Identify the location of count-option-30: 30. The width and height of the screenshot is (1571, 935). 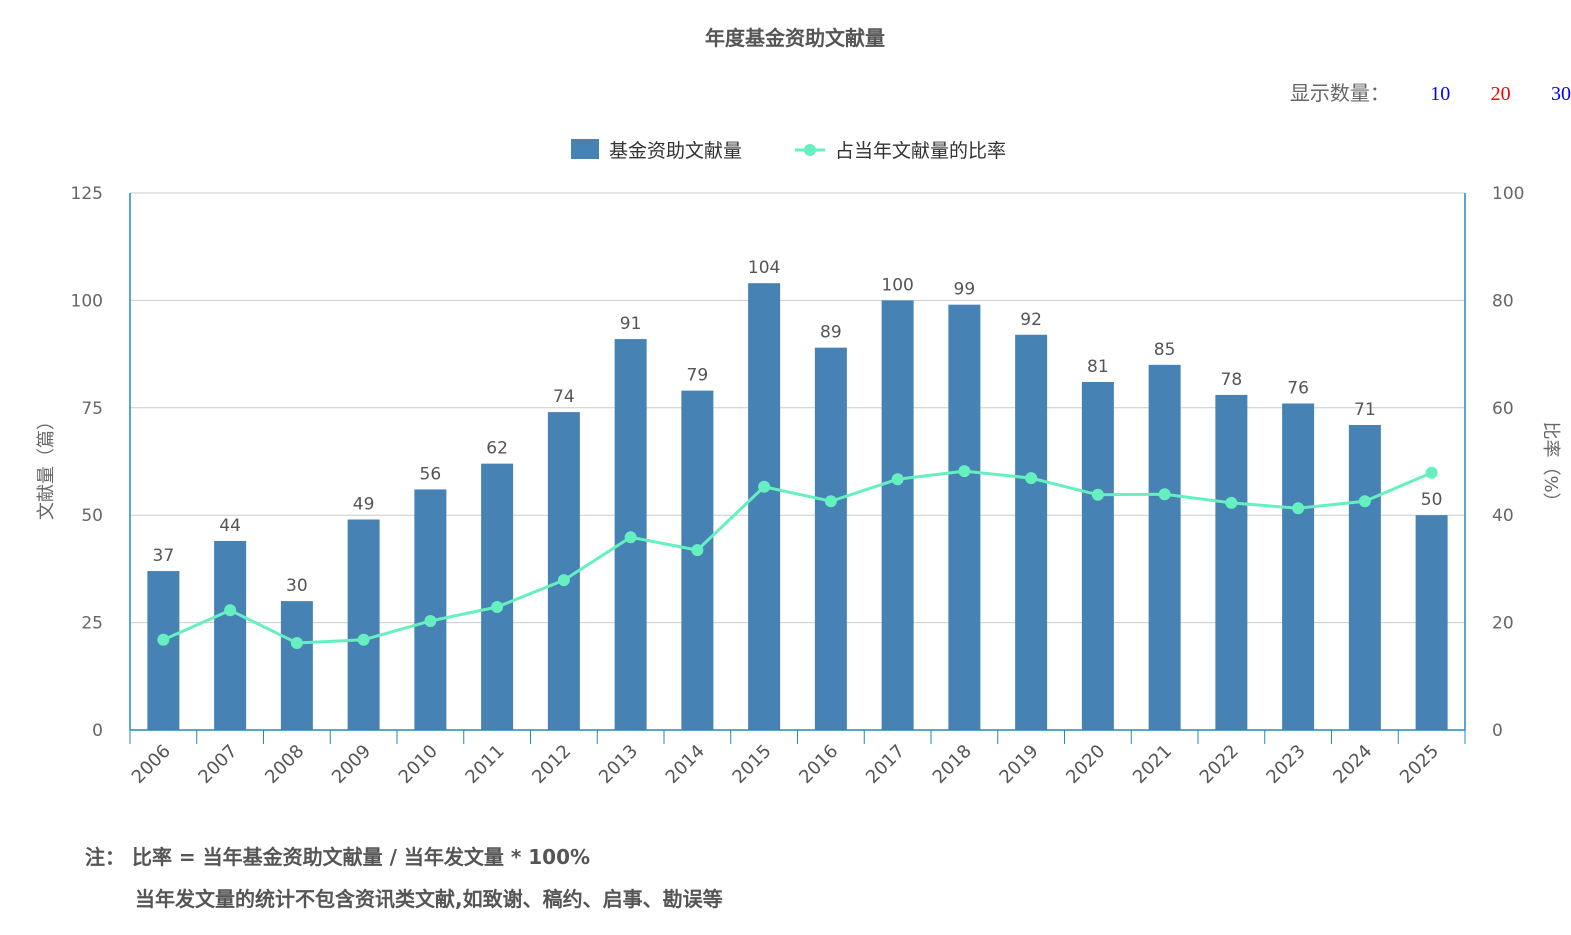
(1561, 94).